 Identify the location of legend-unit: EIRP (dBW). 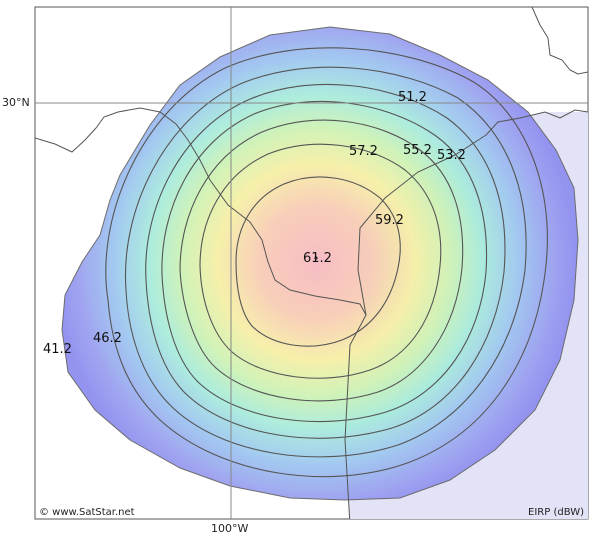
(556, 512).